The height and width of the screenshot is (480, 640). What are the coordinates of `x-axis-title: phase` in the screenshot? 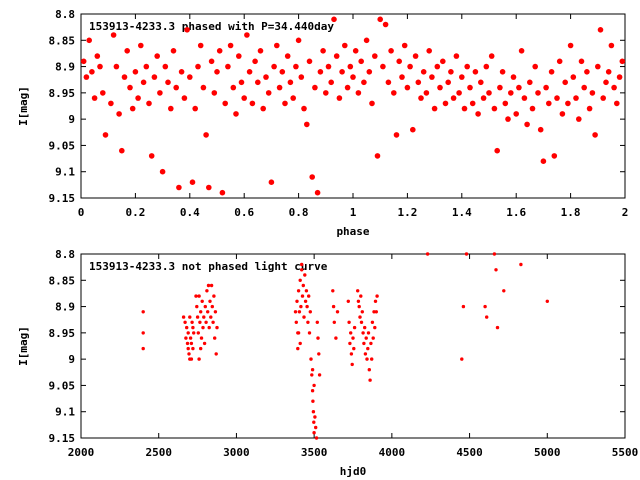 It's located at (352, 231).